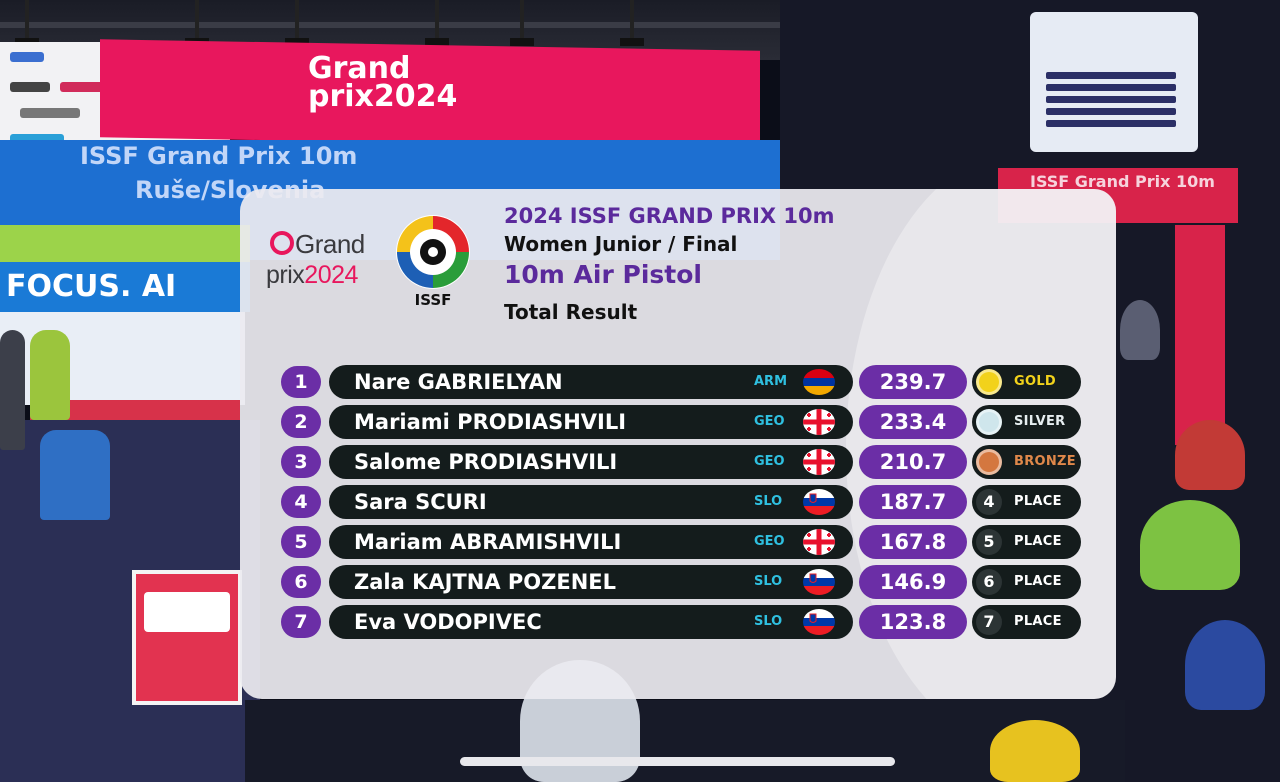 The width and height of the screenshot is (1280, 782). I want to click on event-category: Women Junior / Final, so click(621, 244).